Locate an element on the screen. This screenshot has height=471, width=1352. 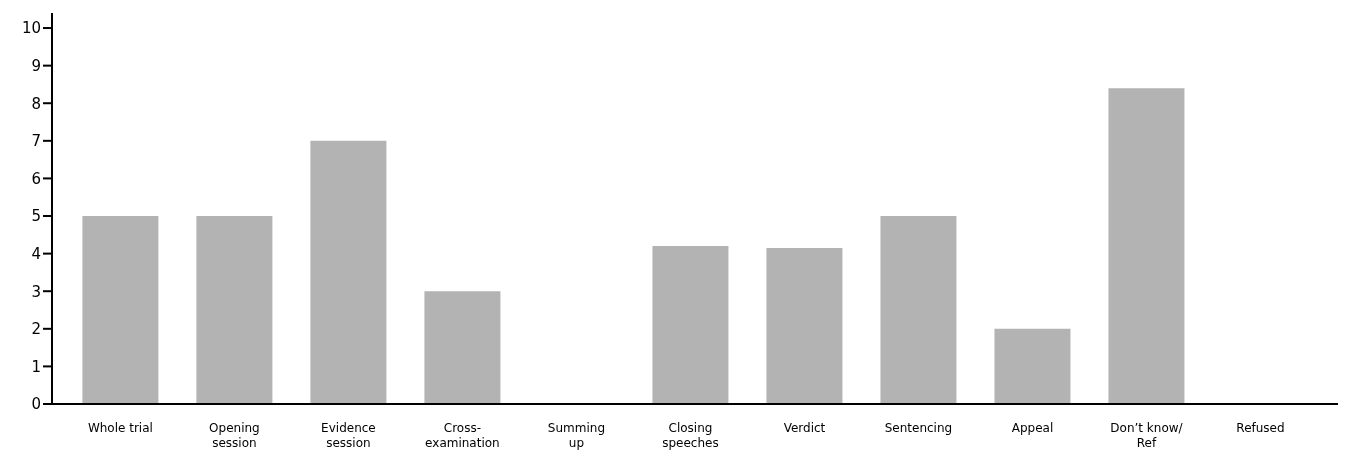
x-tick-label: Refused is located at coordinates (1260, 428).